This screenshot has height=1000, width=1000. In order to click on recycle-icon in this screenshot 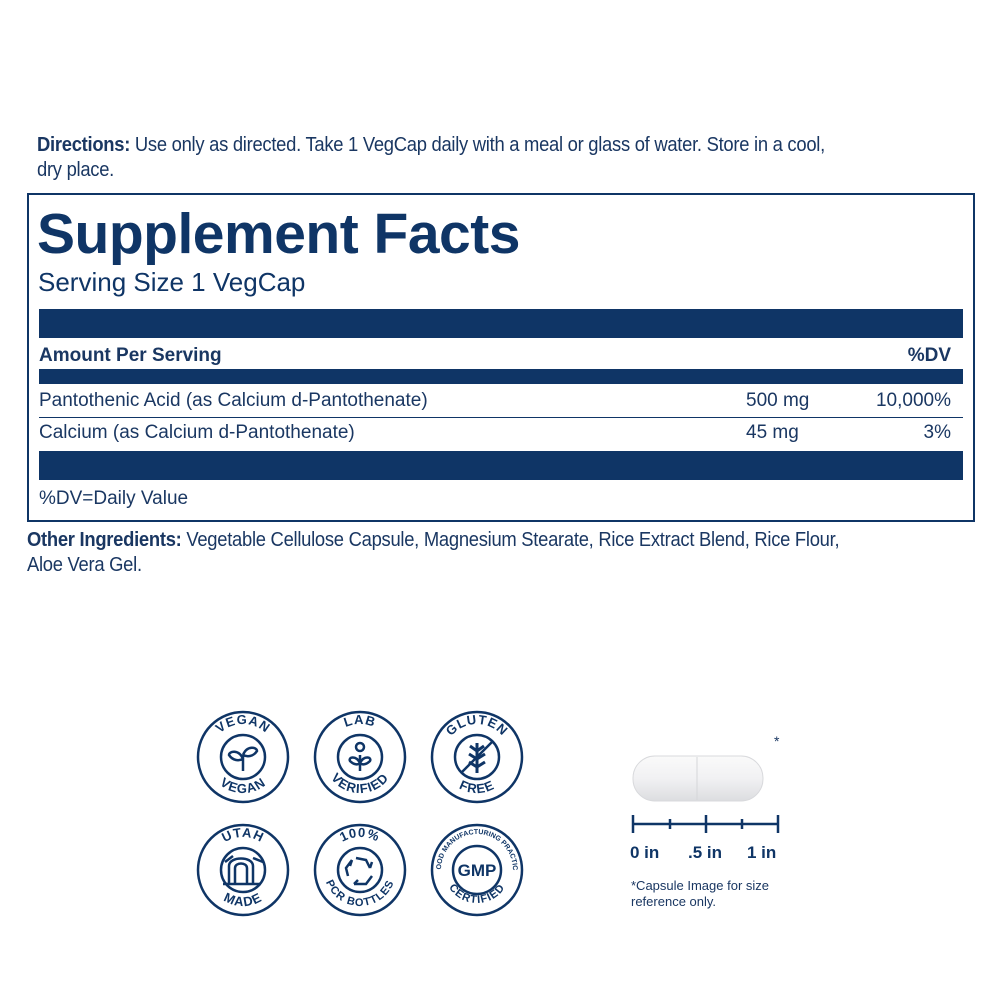, I will do `click(359, 871)`.